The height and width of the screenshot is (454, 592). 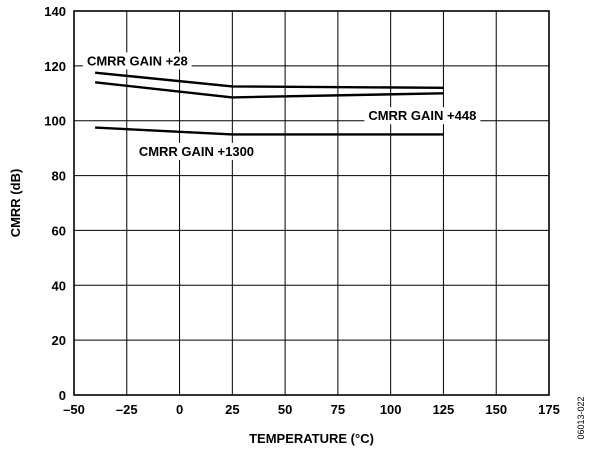 I want to click on series-label-text: CMRR GAIN +448, so click(x=422, y=115).